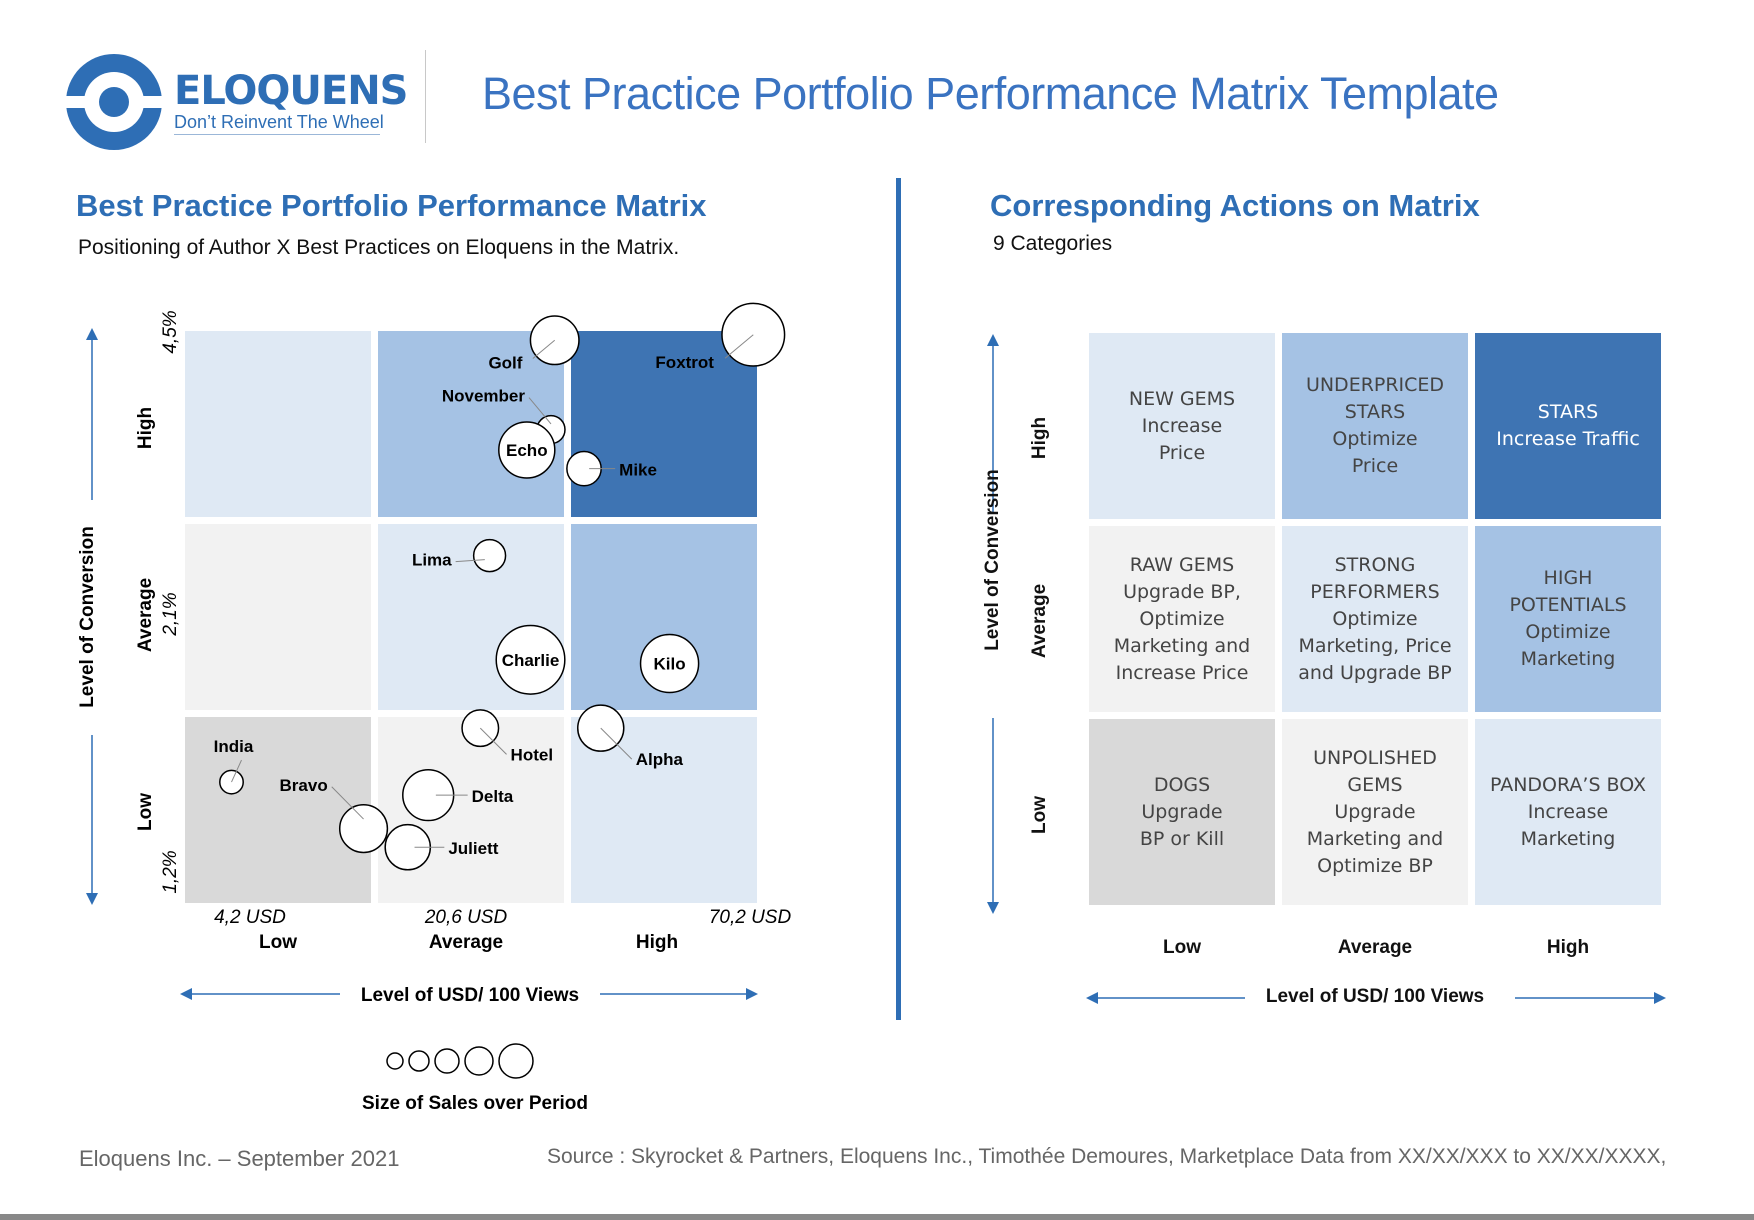 The width and height of the screenshot is (1754, 1220). I want to click on bubble-bravo, so click(363, 829).